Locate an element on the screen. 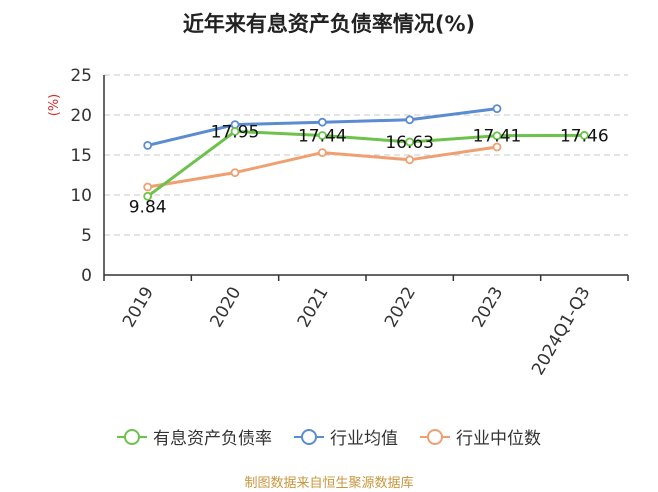 The width and height of the screenshot is (658, 492). y-tick-label: 20 is located at coordinates (81, 116).